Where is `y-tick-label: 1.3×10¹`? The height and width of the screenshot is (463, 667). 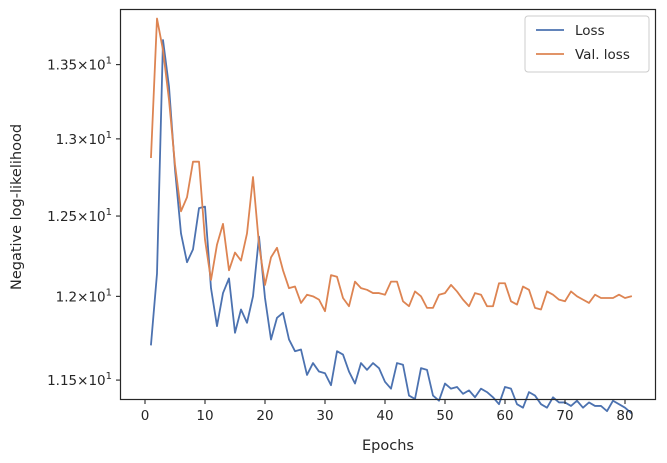 y-tick-label: 1.3×10¹ is located at coordinates (84, 139).